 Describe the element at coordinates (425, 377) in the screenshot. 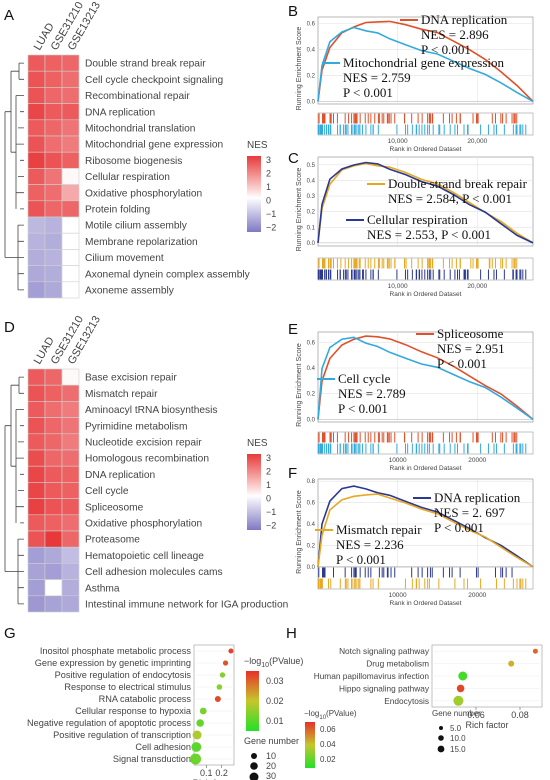

I see `gsea-plot-area` at that location.